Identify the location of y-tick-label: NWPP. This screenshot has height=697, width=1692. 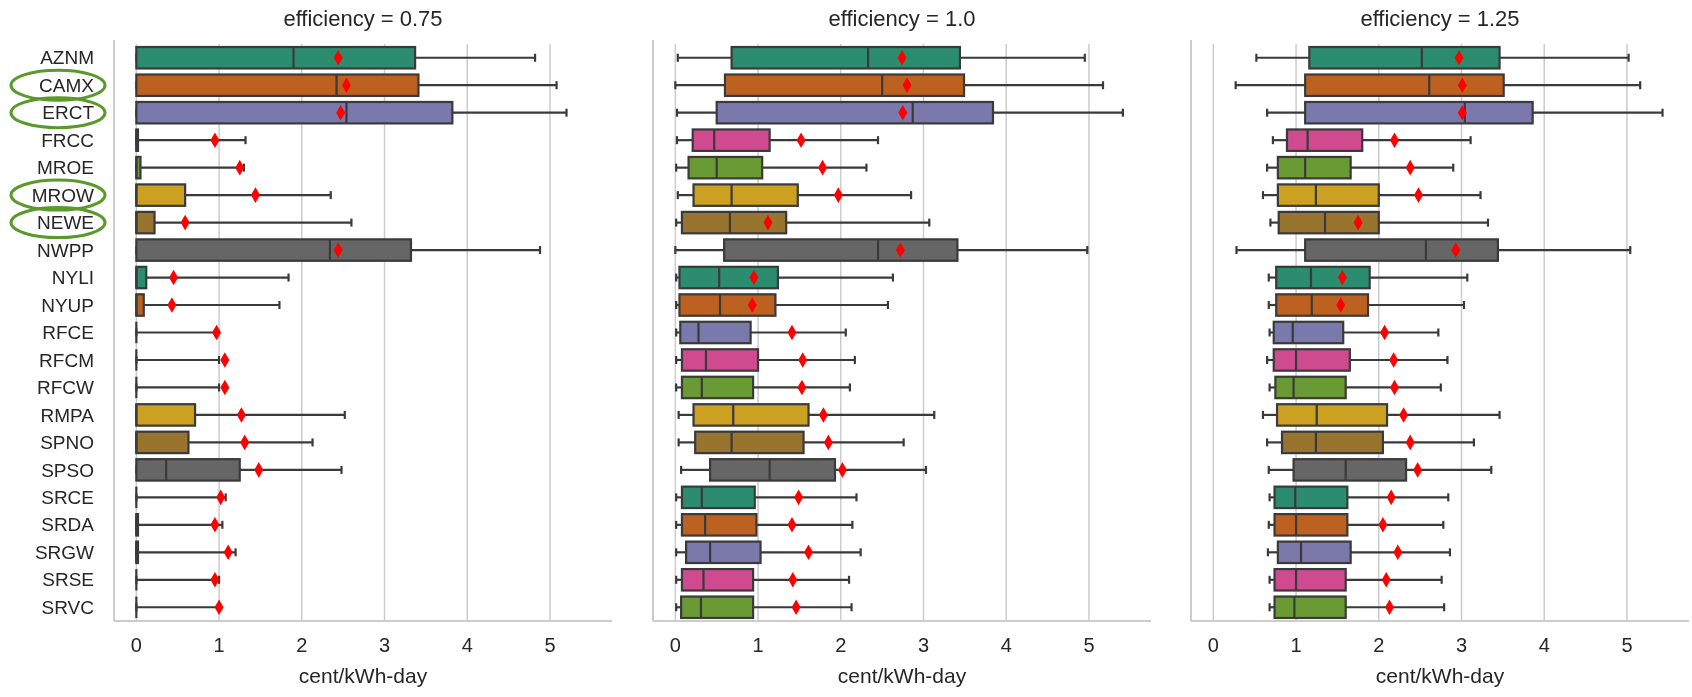
(65, 250).